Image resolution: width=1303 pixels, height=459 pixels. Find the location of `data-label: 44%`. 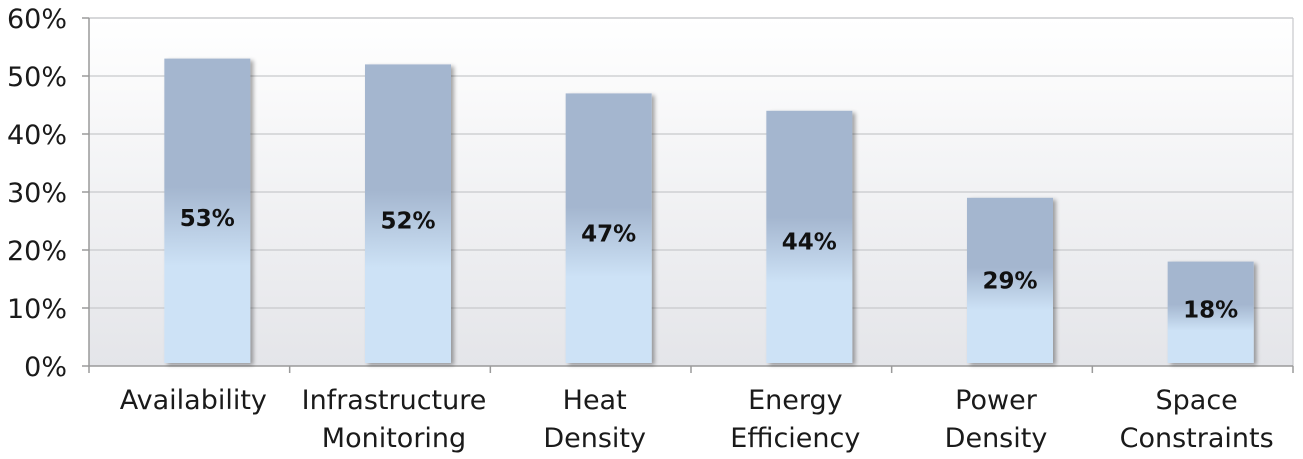

data-label: 44% is located at coordinates (809, 243).